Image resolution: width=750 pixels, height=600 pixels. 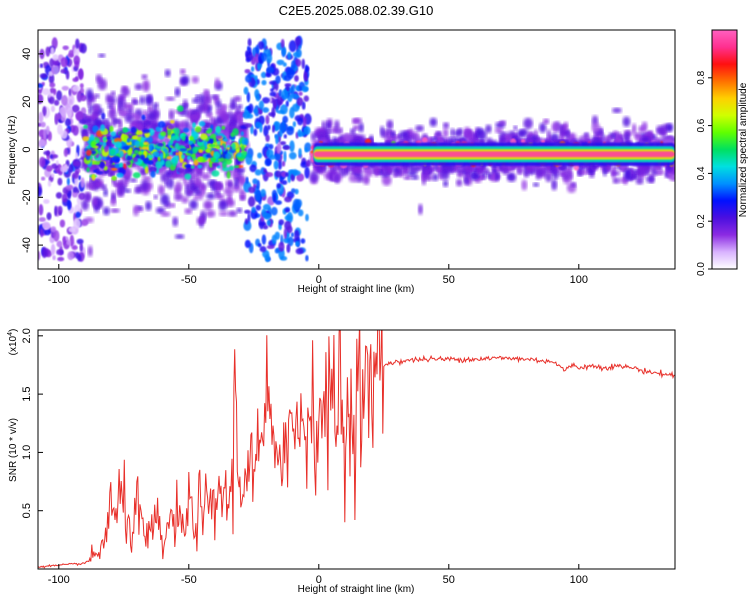 What do you see at coordinates (724, 149) in the screenshot?
I see `colorbar-gradient` at bounding box center [724, 149].